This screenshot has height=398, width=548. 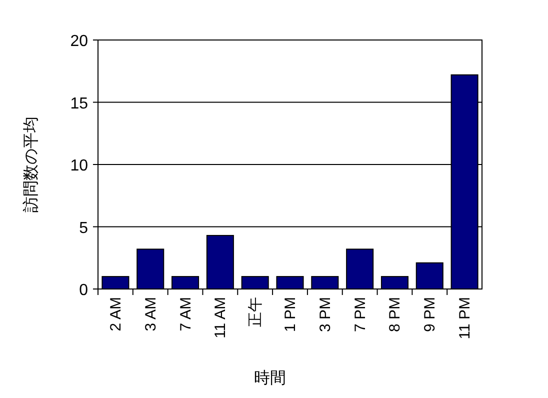 What do you see at coordinates (31, 164) in the screenshot?
I see `y-axis-title: 訪問数の平均` at bounding box center [31, 164].